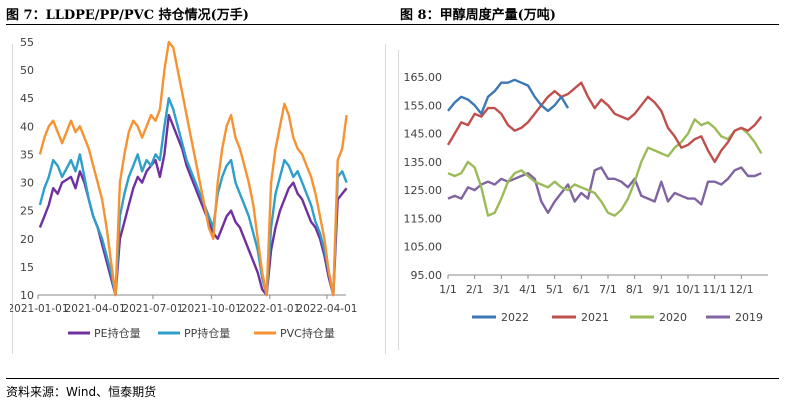 The image size is (785, 405). I want to click on x-tick-label: 1/1, so click(448, 289).